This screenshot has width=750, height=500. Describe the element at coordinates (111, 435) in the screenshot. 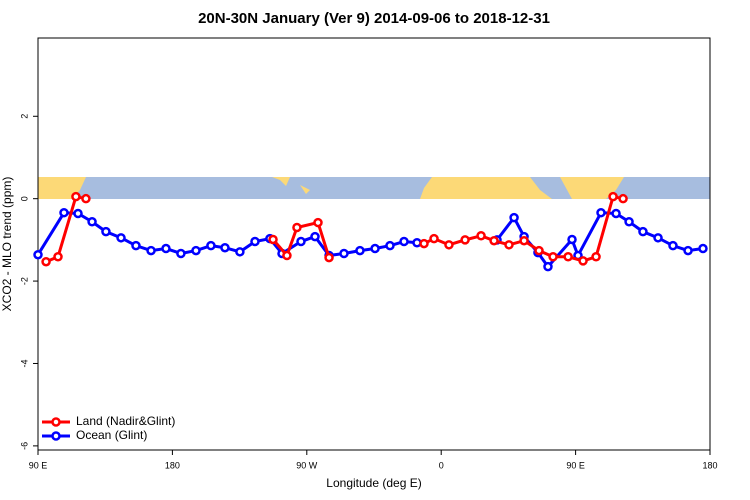

I see `legend-label: Ocean (Glint)` at that location.